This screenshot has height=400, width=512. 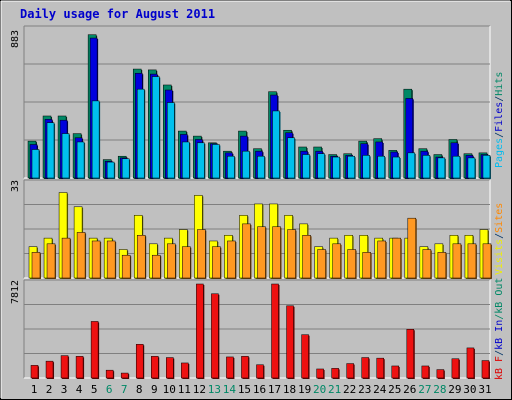 I want to click on legend-part: Pages, so click(x=499, y=153).